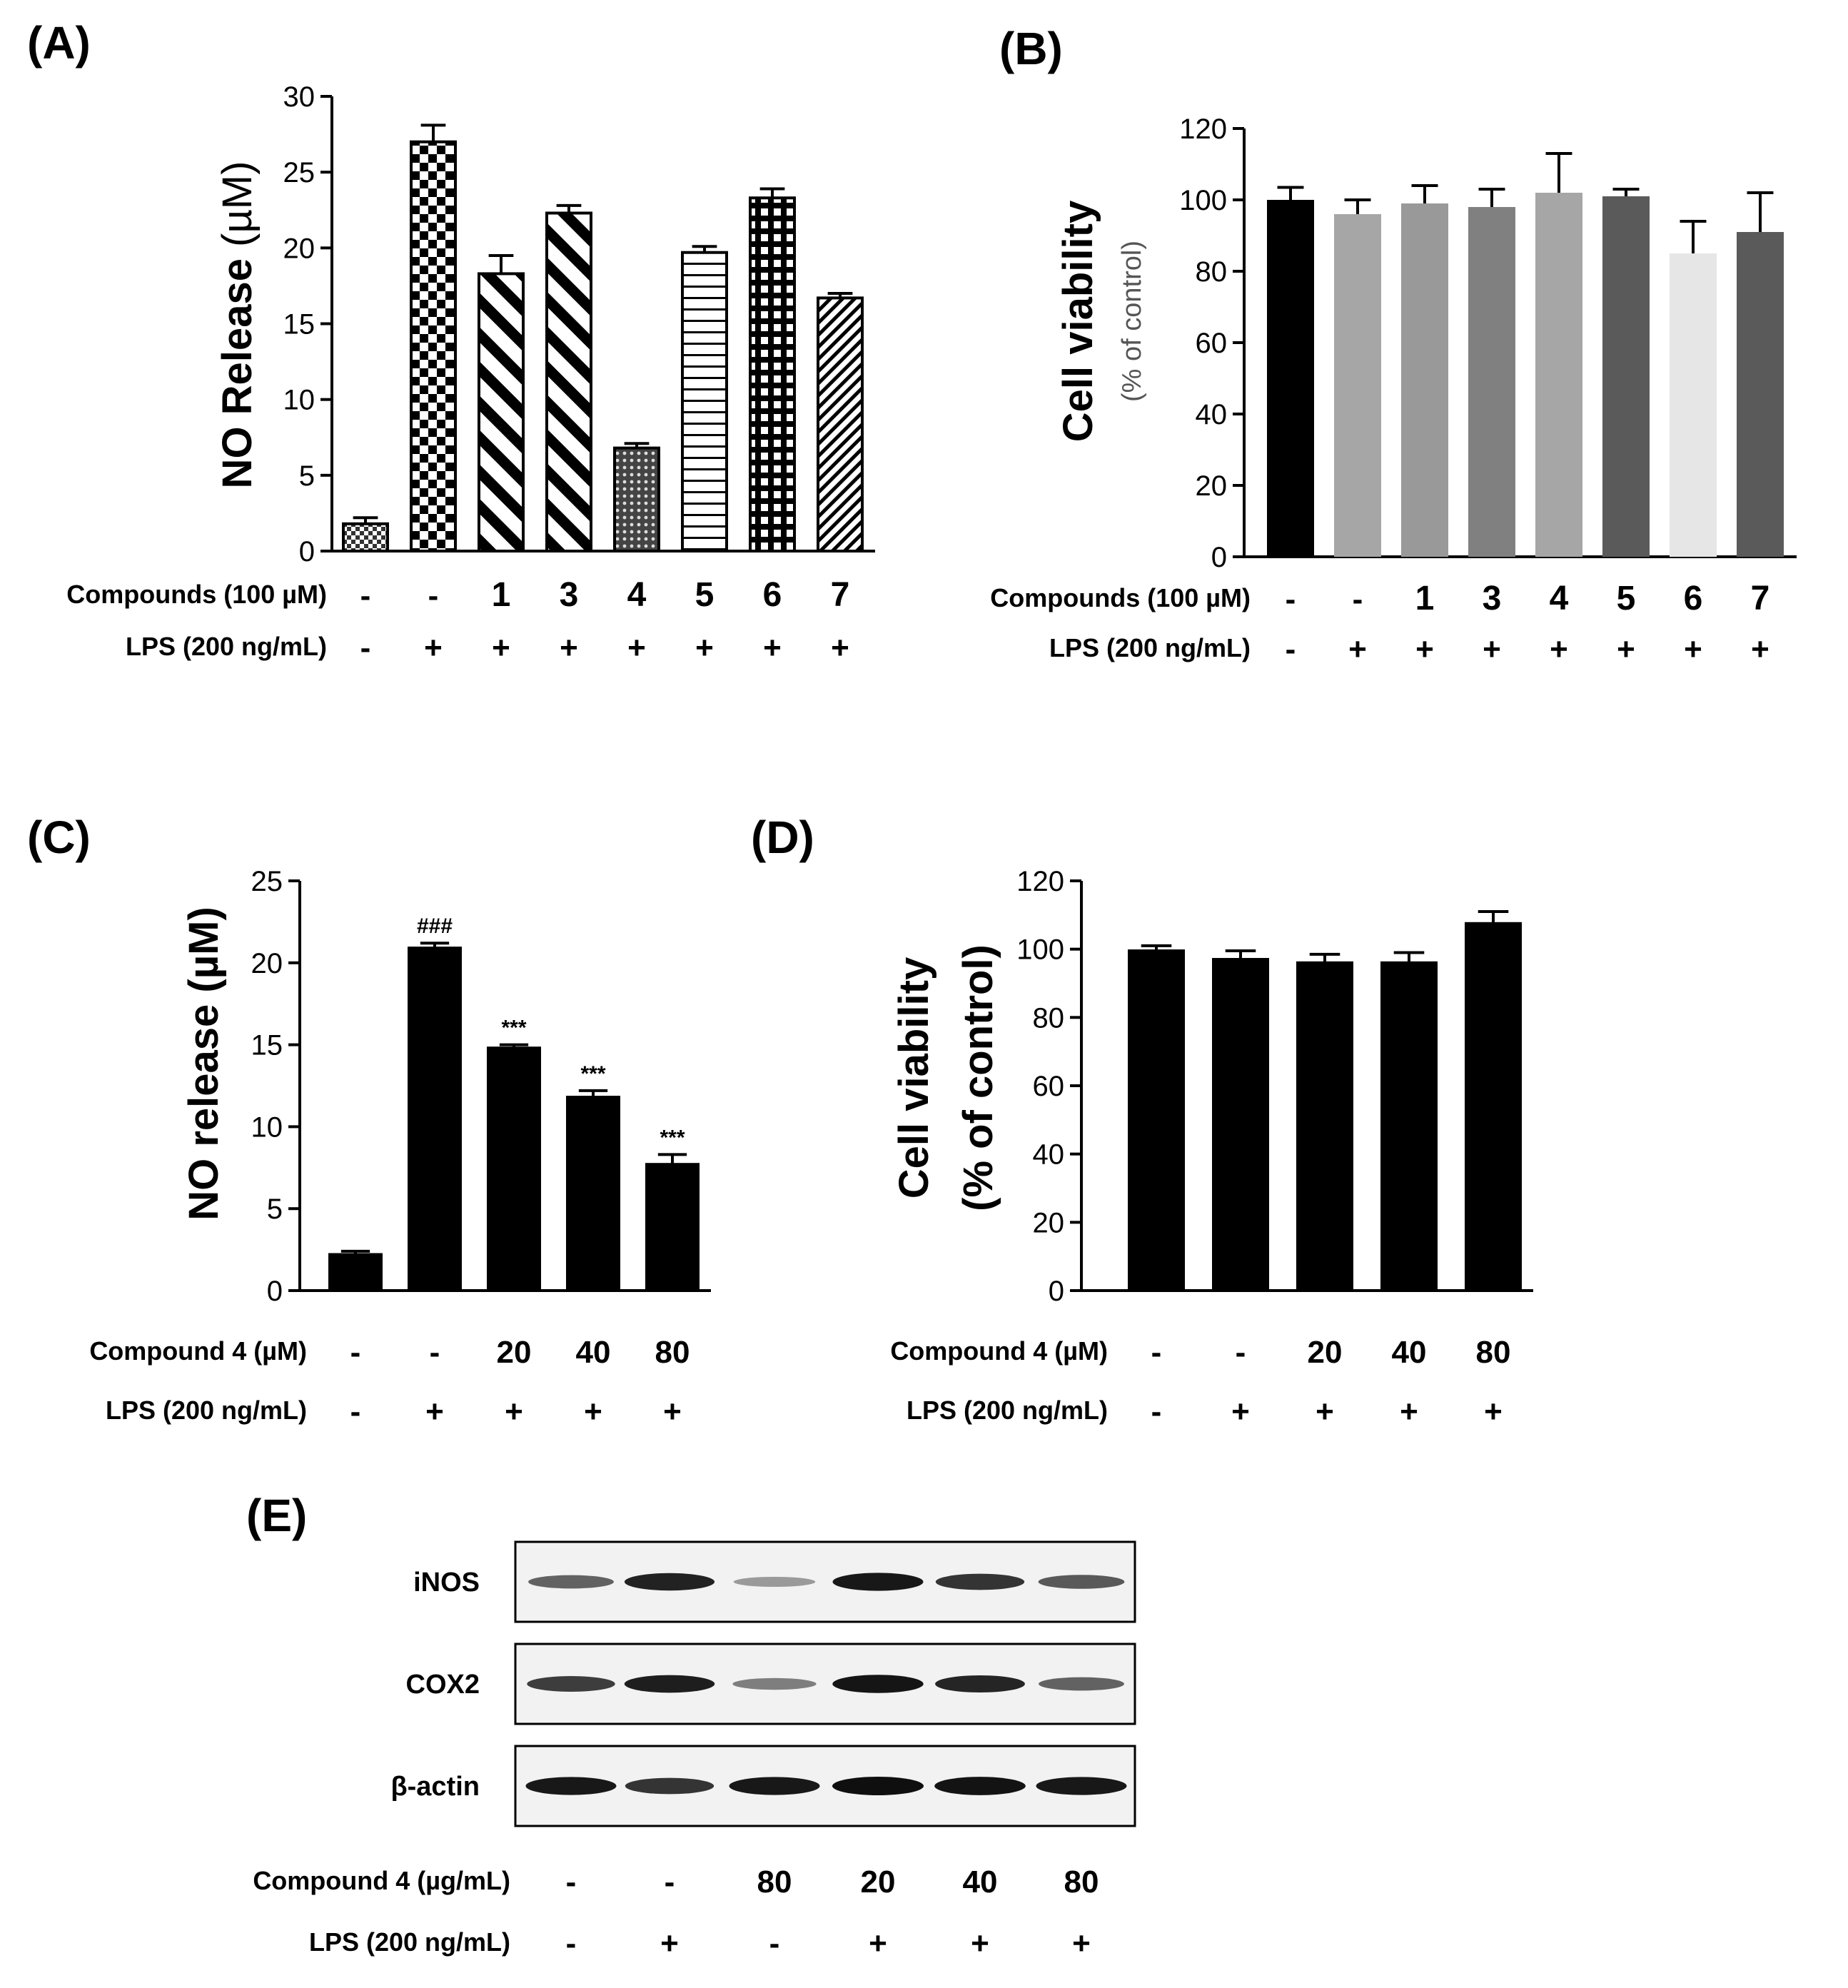 The width and height of the screenshot is (1848, 1988). Describe the element at coordinates (782, 837) in the screenshot. I see `panel-label-d: (D)` at that location.